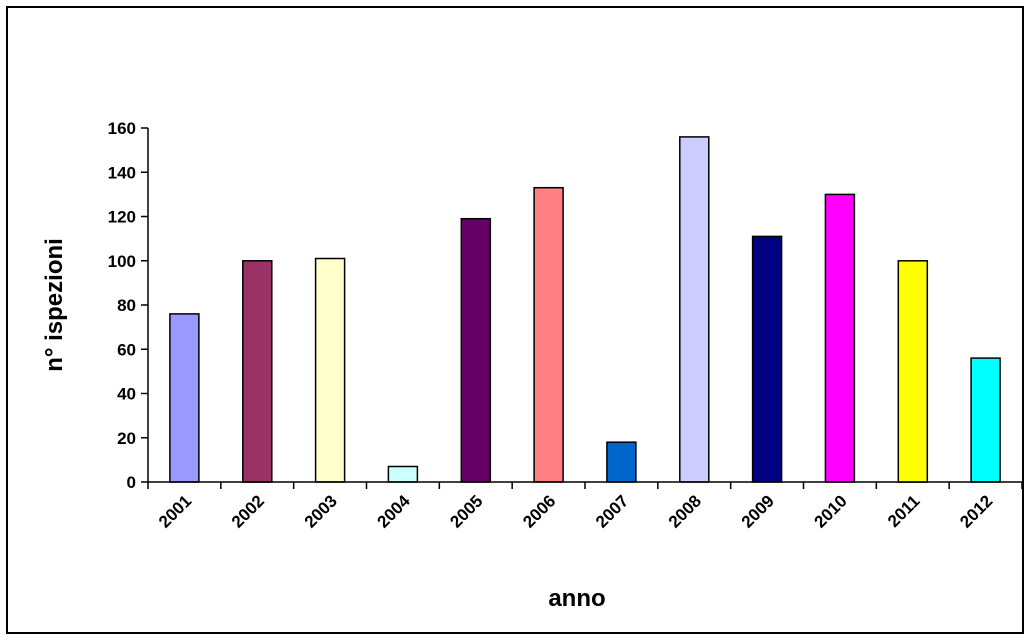 Image resolution: width=1032 pixels, height=641 pixels. Describe the element at coordinates (976, 511) in the screenshot. I see `x-tick-label-2012: 2012` at that location.